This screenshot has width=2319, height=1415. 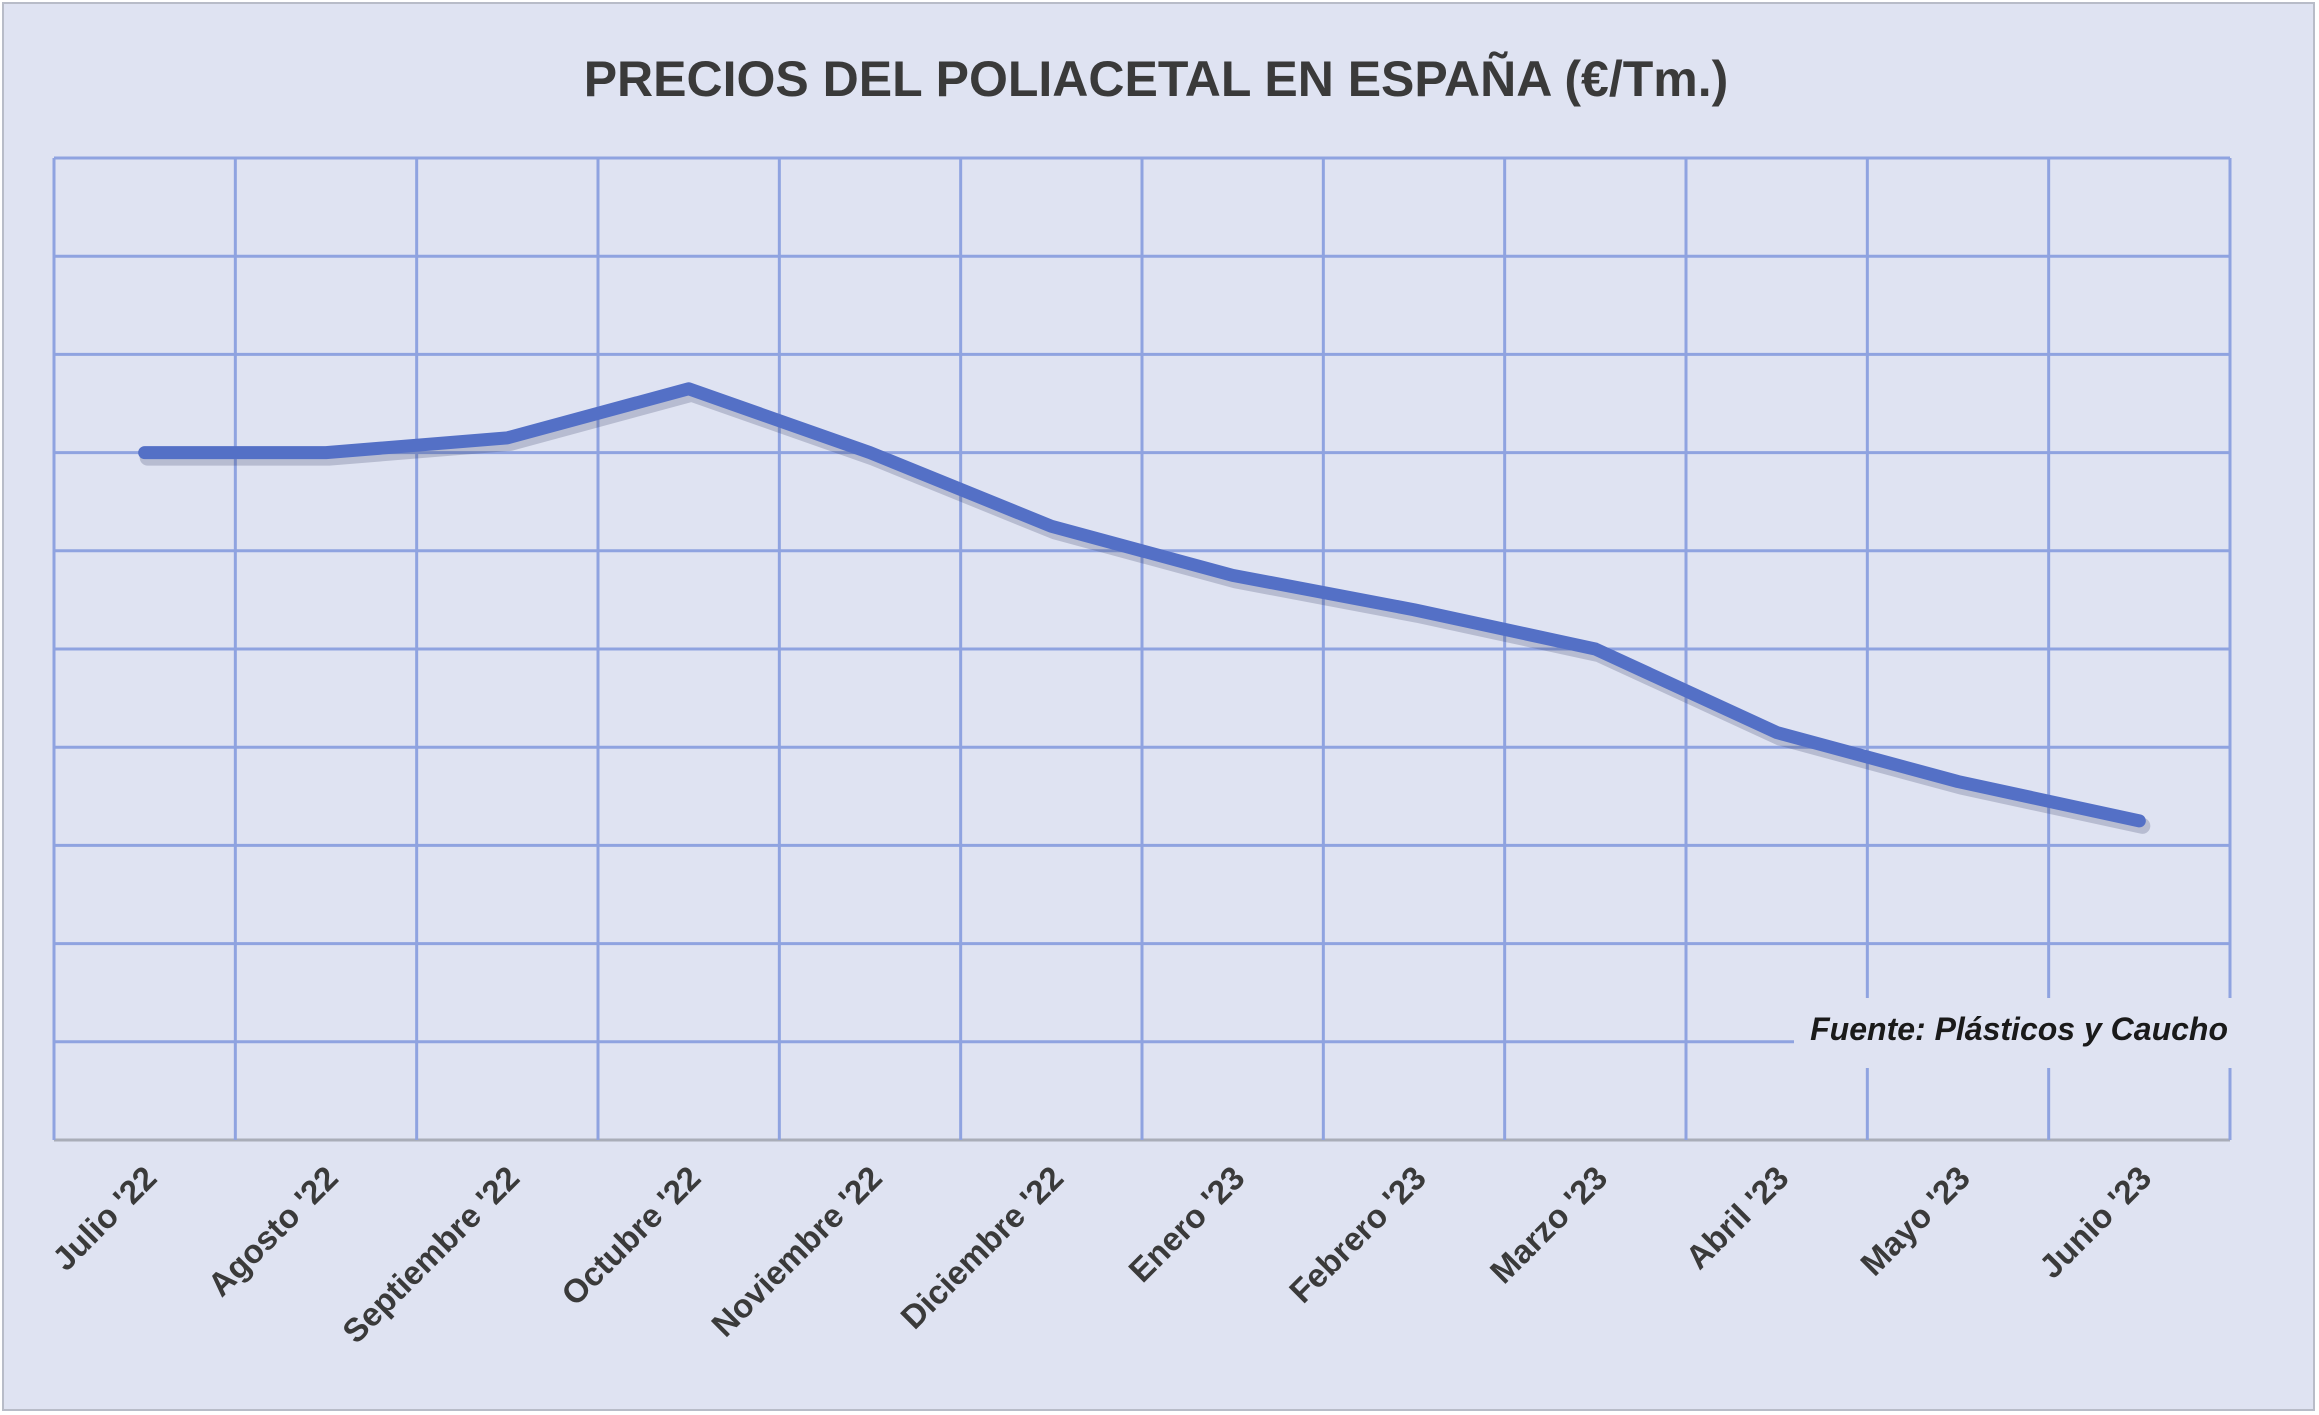 I want to click on x-tick-label: Junio '23, so click(x=2095, y=1222).